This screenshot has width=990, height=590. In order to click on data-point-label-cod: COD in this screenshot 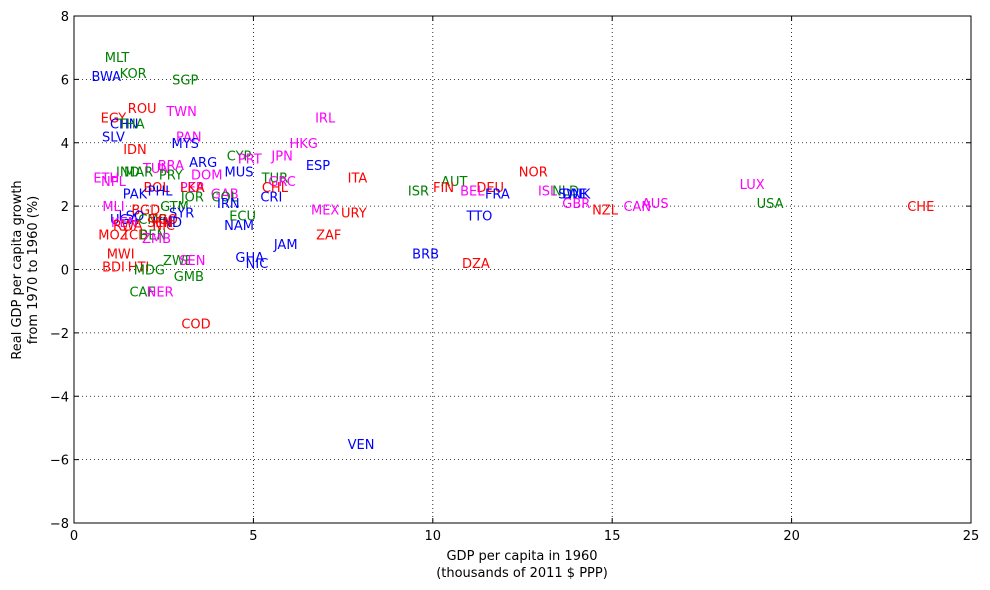, I will do `click(195, 324)`.